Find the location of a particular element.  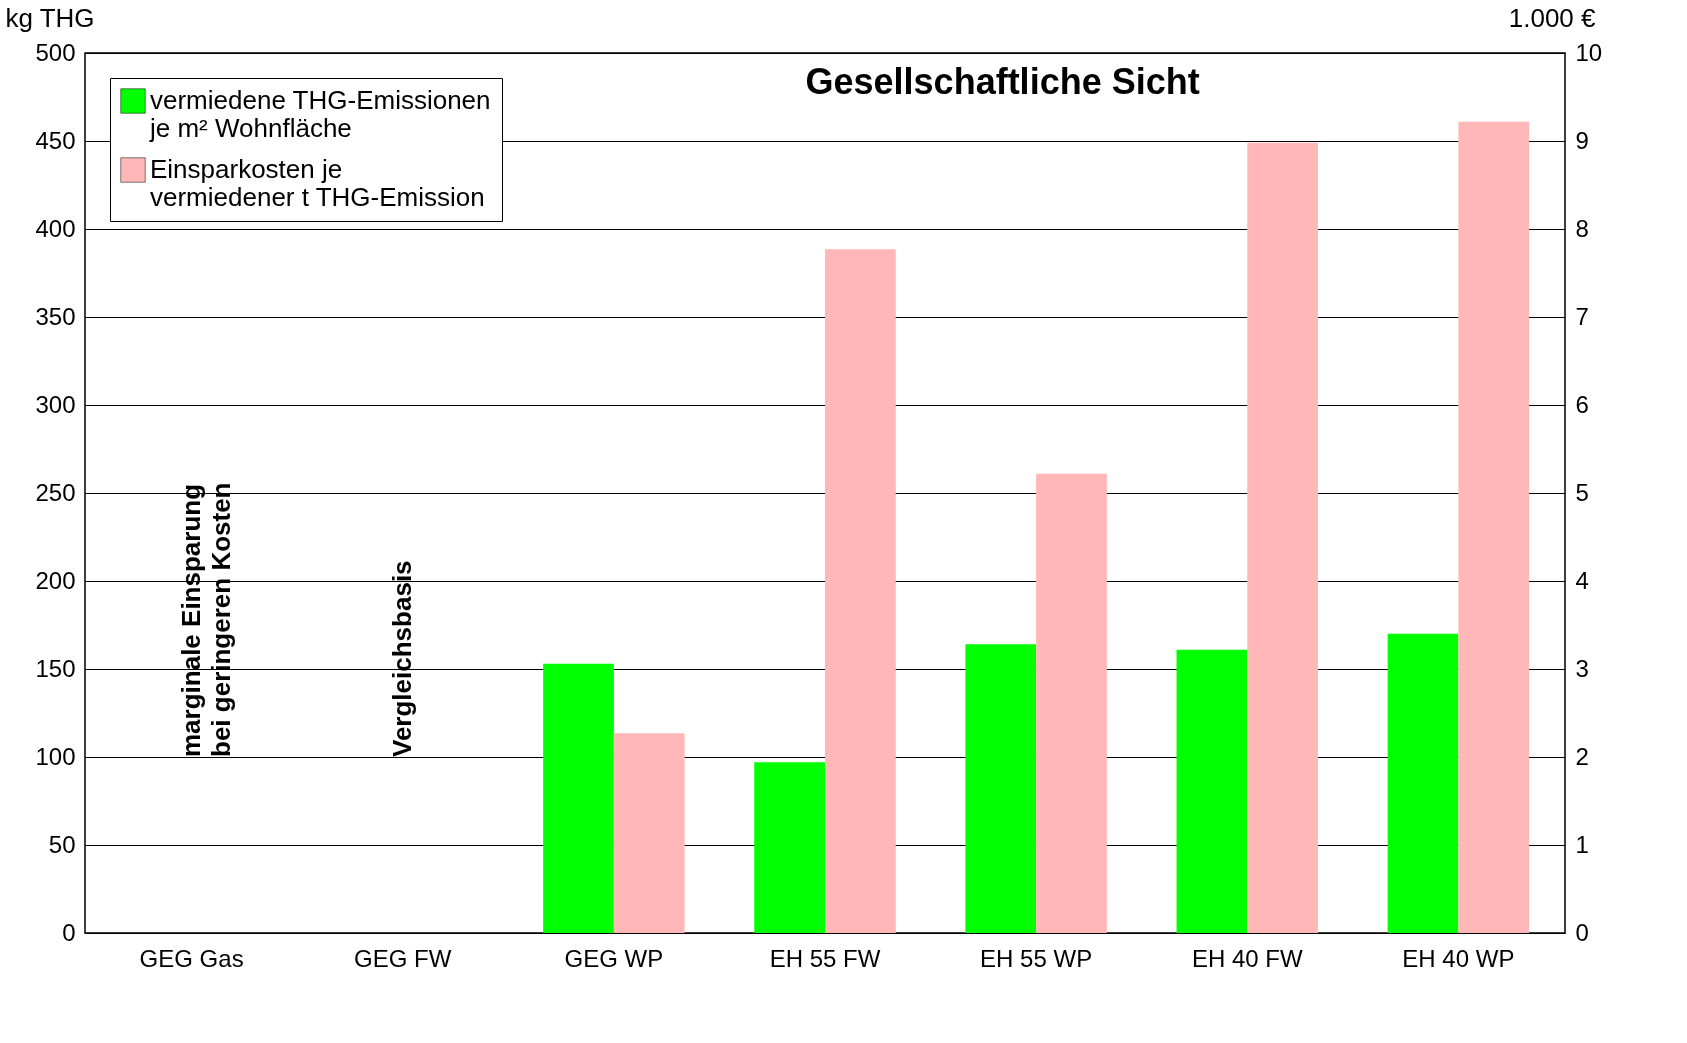

y-tick-label: 500 is located at coordinates (55, 52).